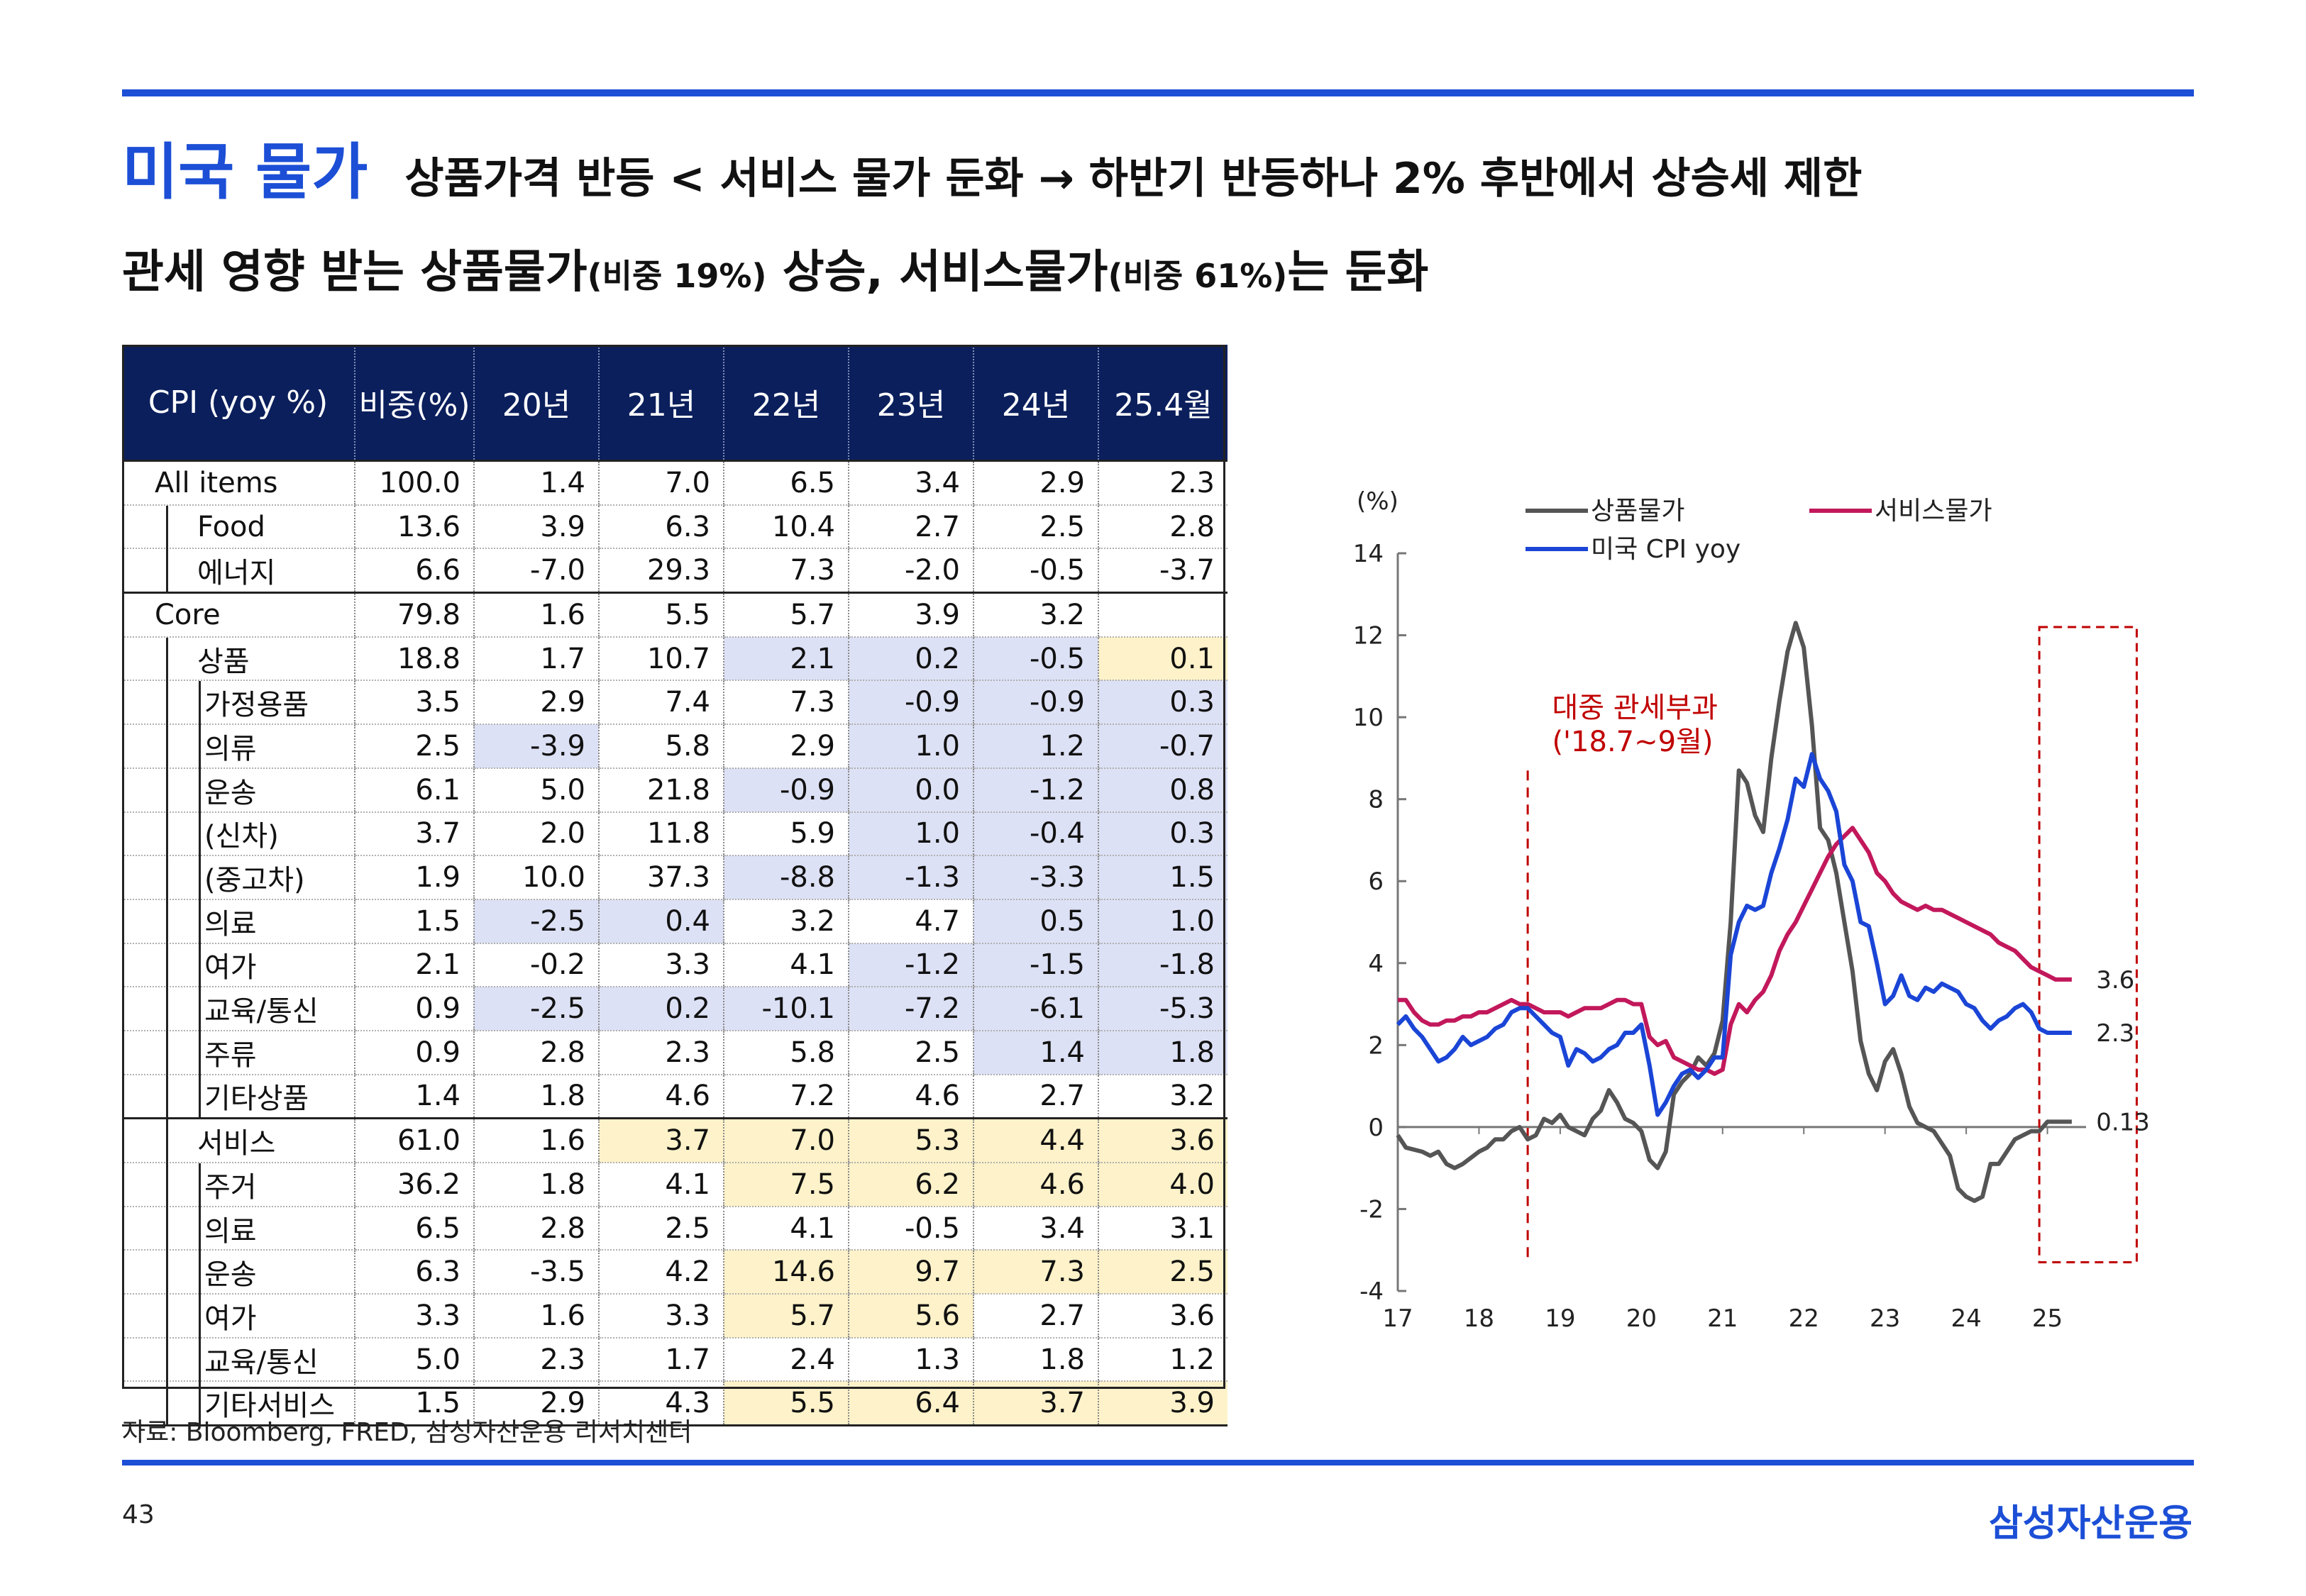  I want to click on table-cell: 0.8, so click(1163, 790).